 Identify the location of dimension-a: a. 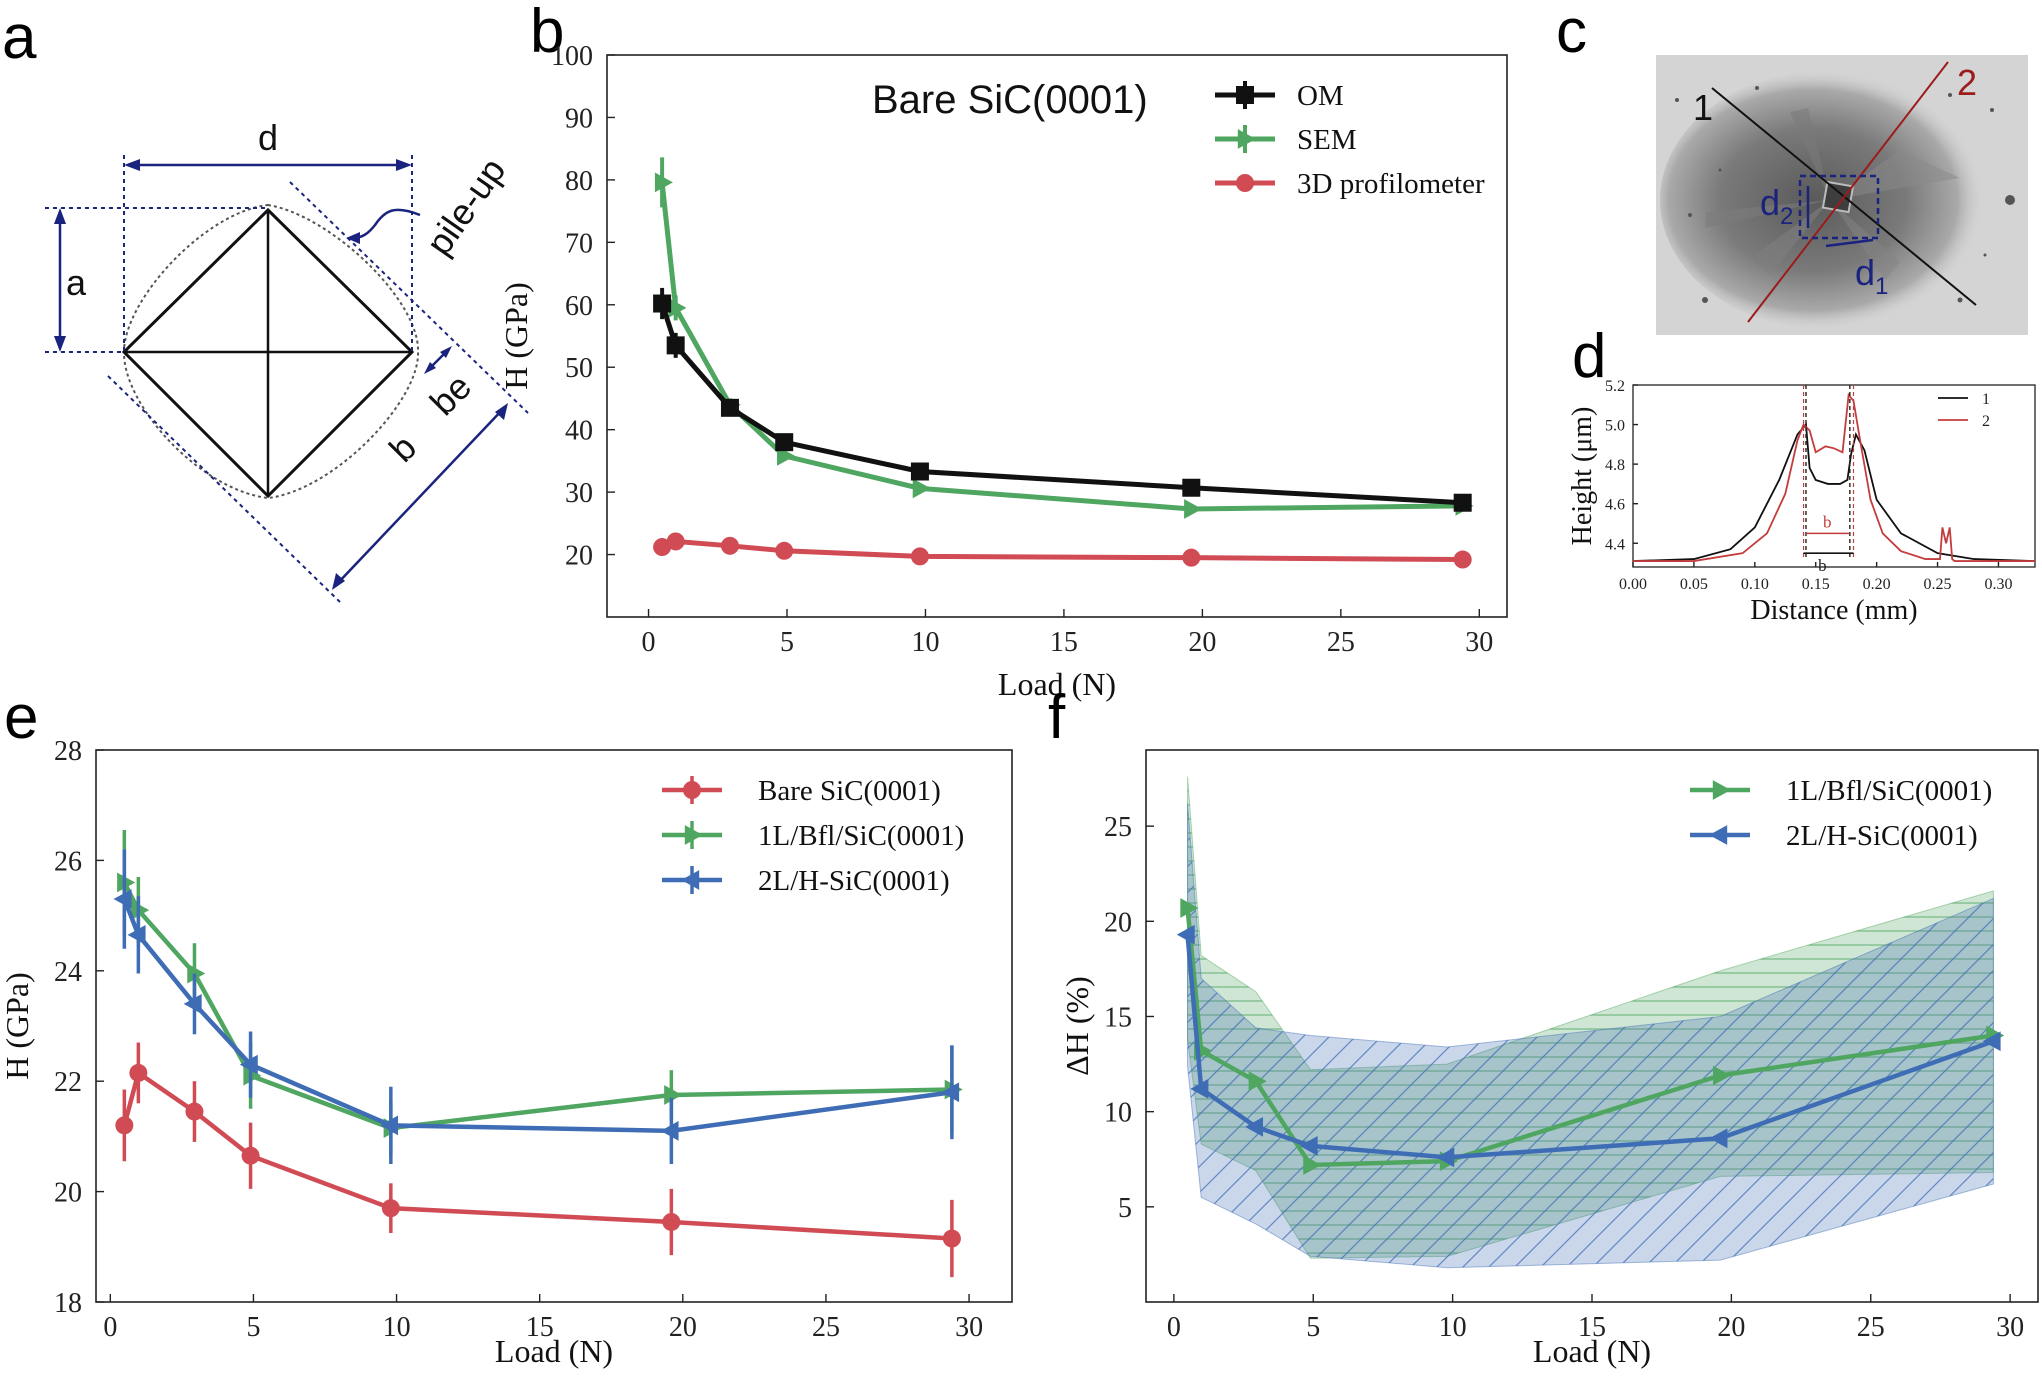
(70, 280).